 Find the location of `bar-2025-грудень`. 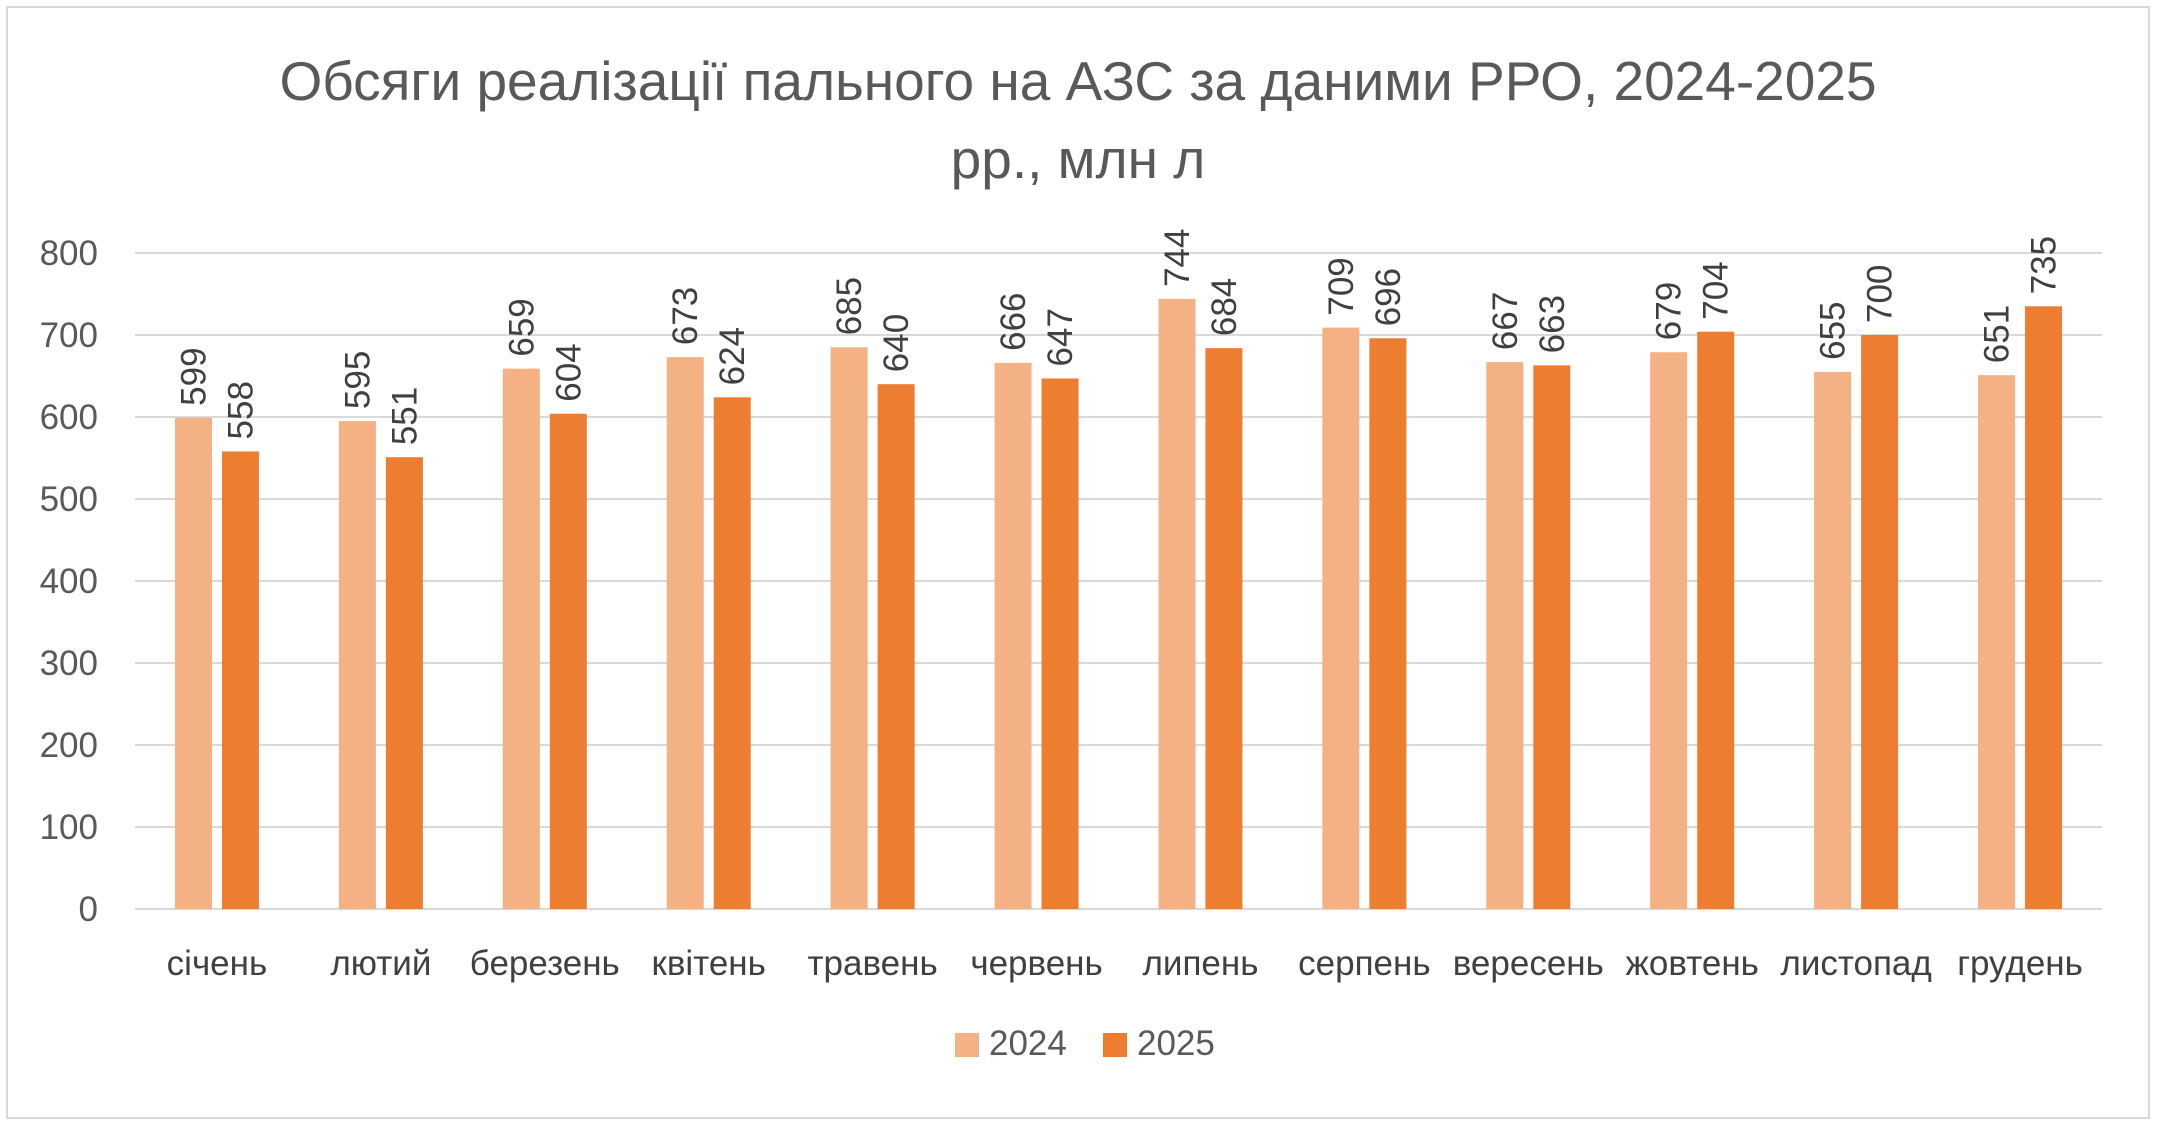

bar-2025-грудень is located at coordinates (2044, 607).